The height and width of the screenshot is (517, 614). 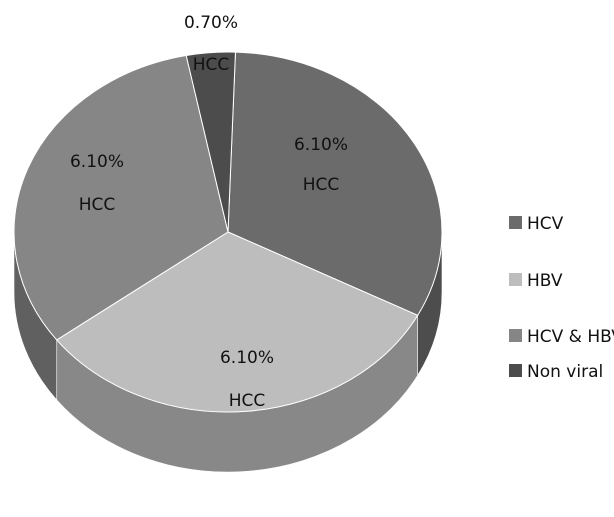 I want to click on legend-item-hcv-hbv: HCV & HBV, so click(x=561, y=337).